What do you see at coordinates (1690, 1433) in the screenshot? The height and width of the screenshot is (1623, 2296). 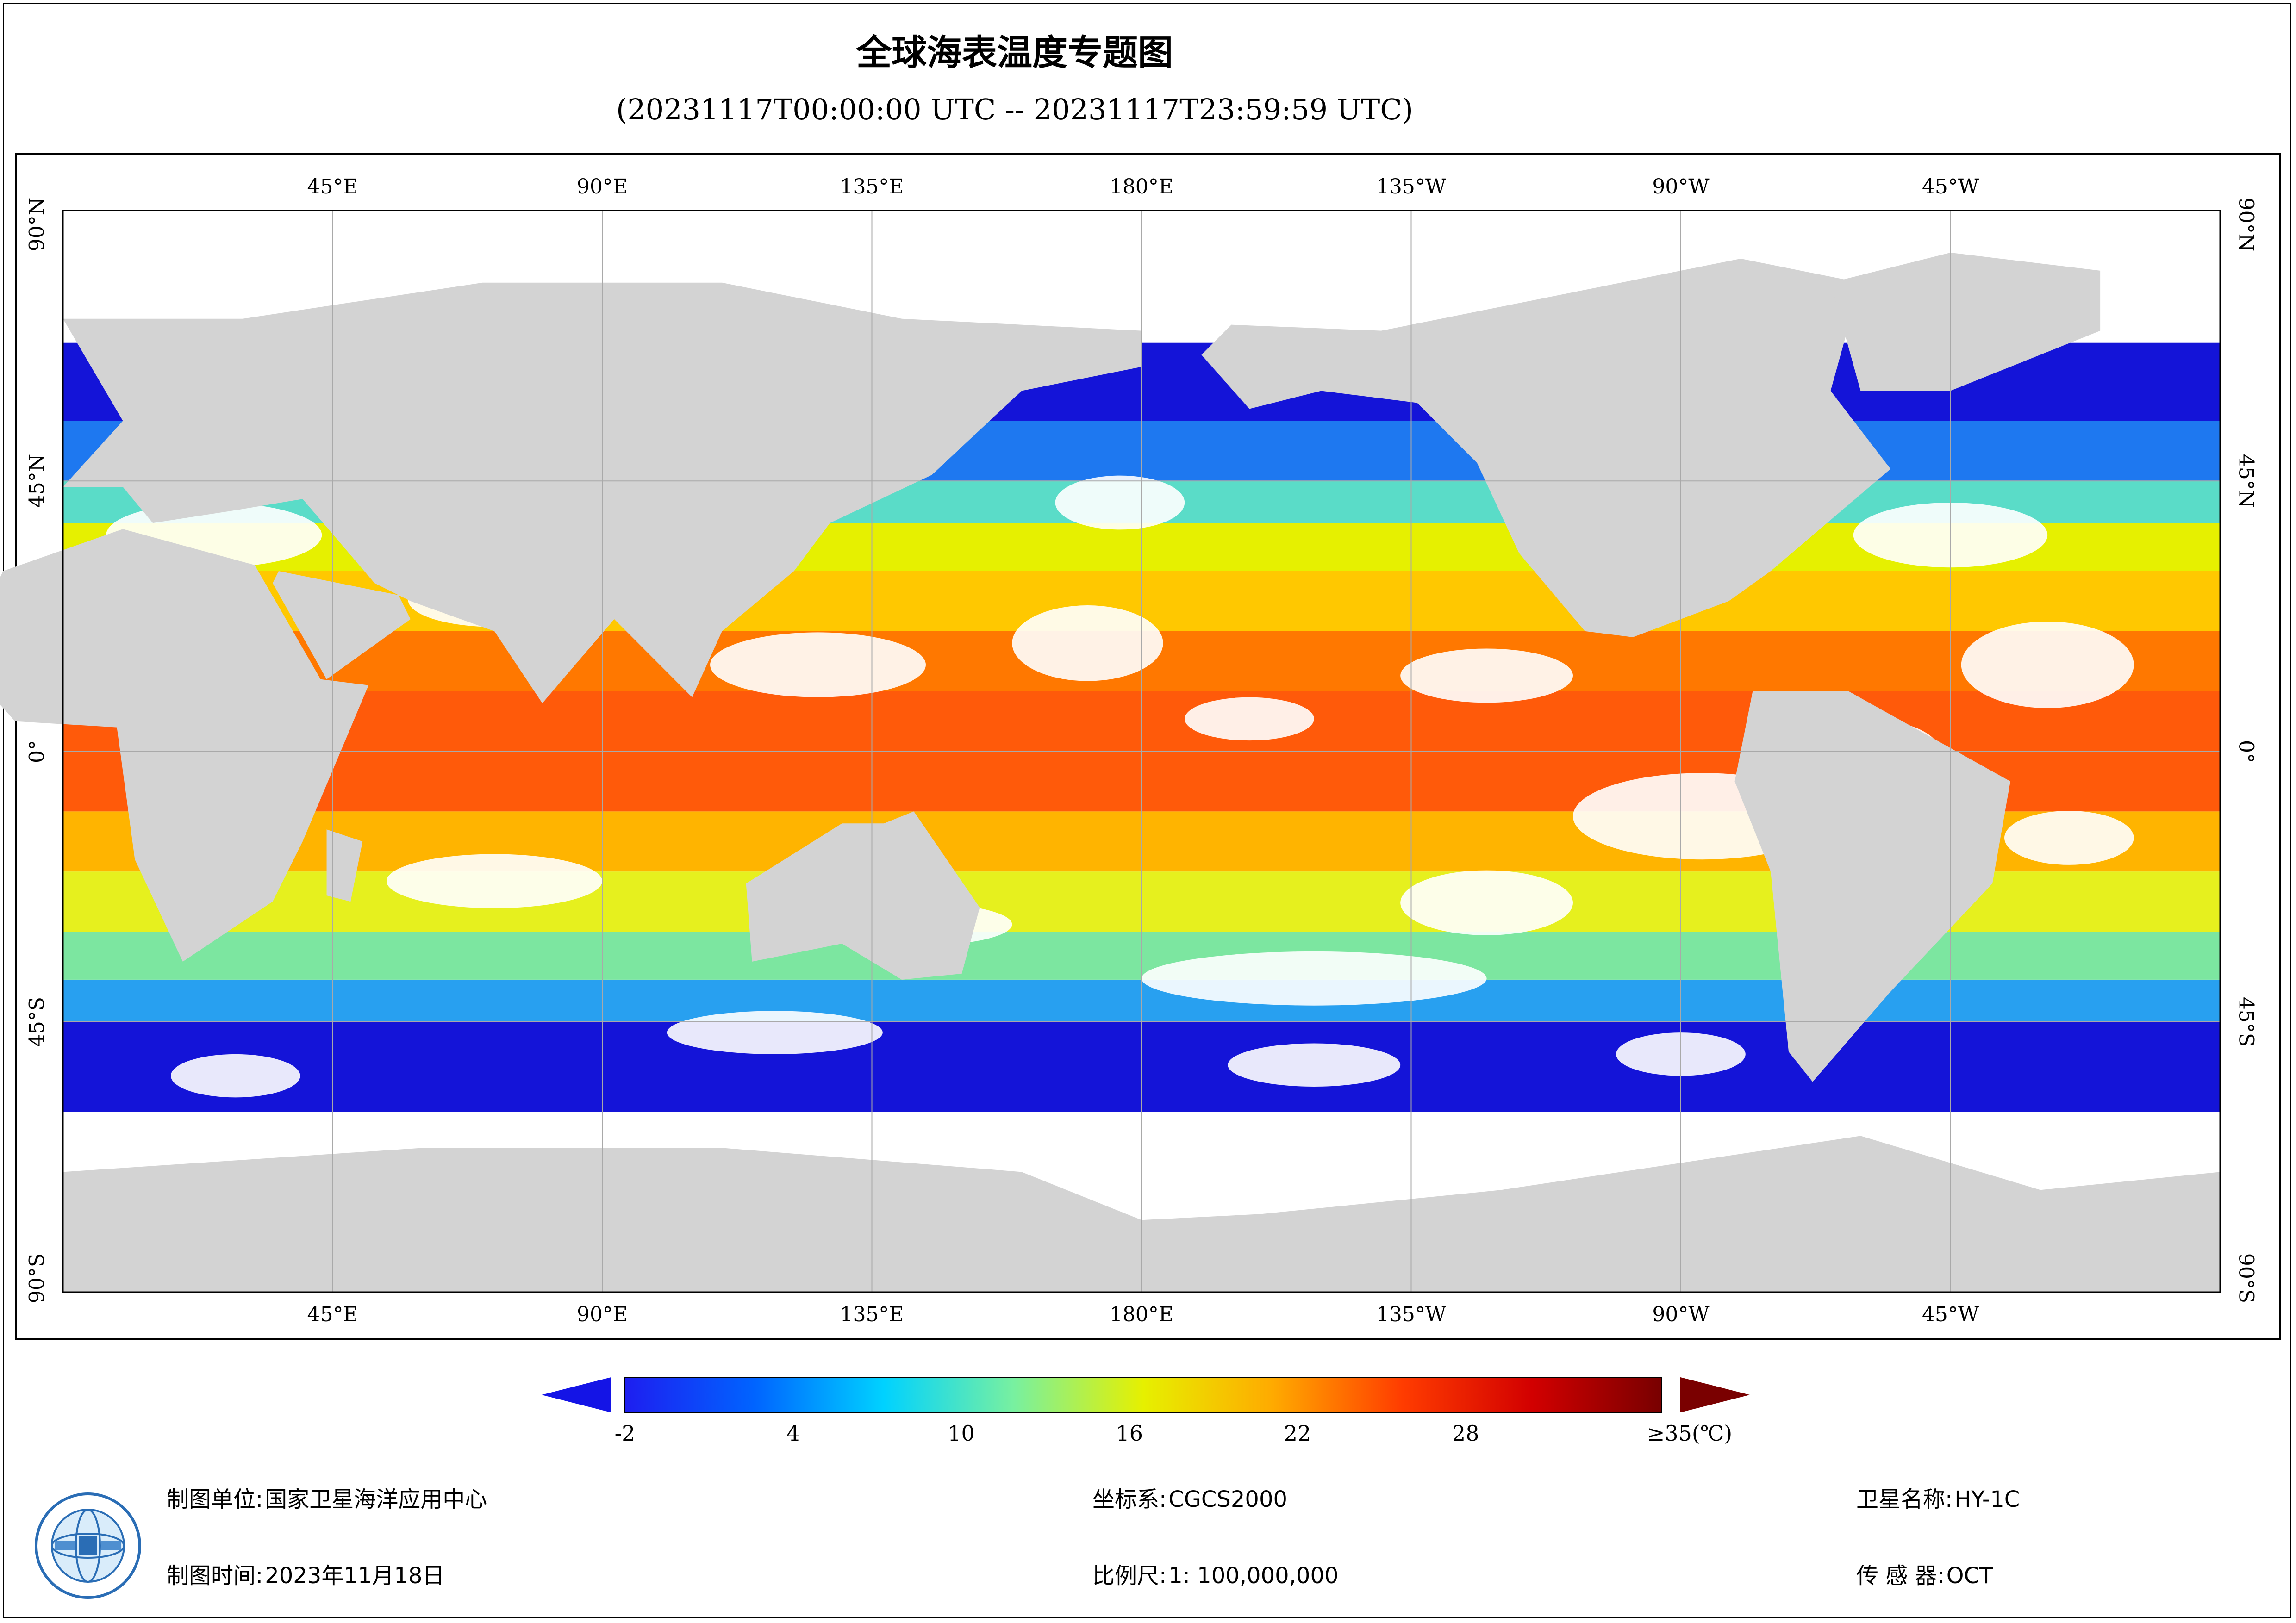 I see `legend-tick-label: ≥35(℃)` at bounding box center [1690, 1433].